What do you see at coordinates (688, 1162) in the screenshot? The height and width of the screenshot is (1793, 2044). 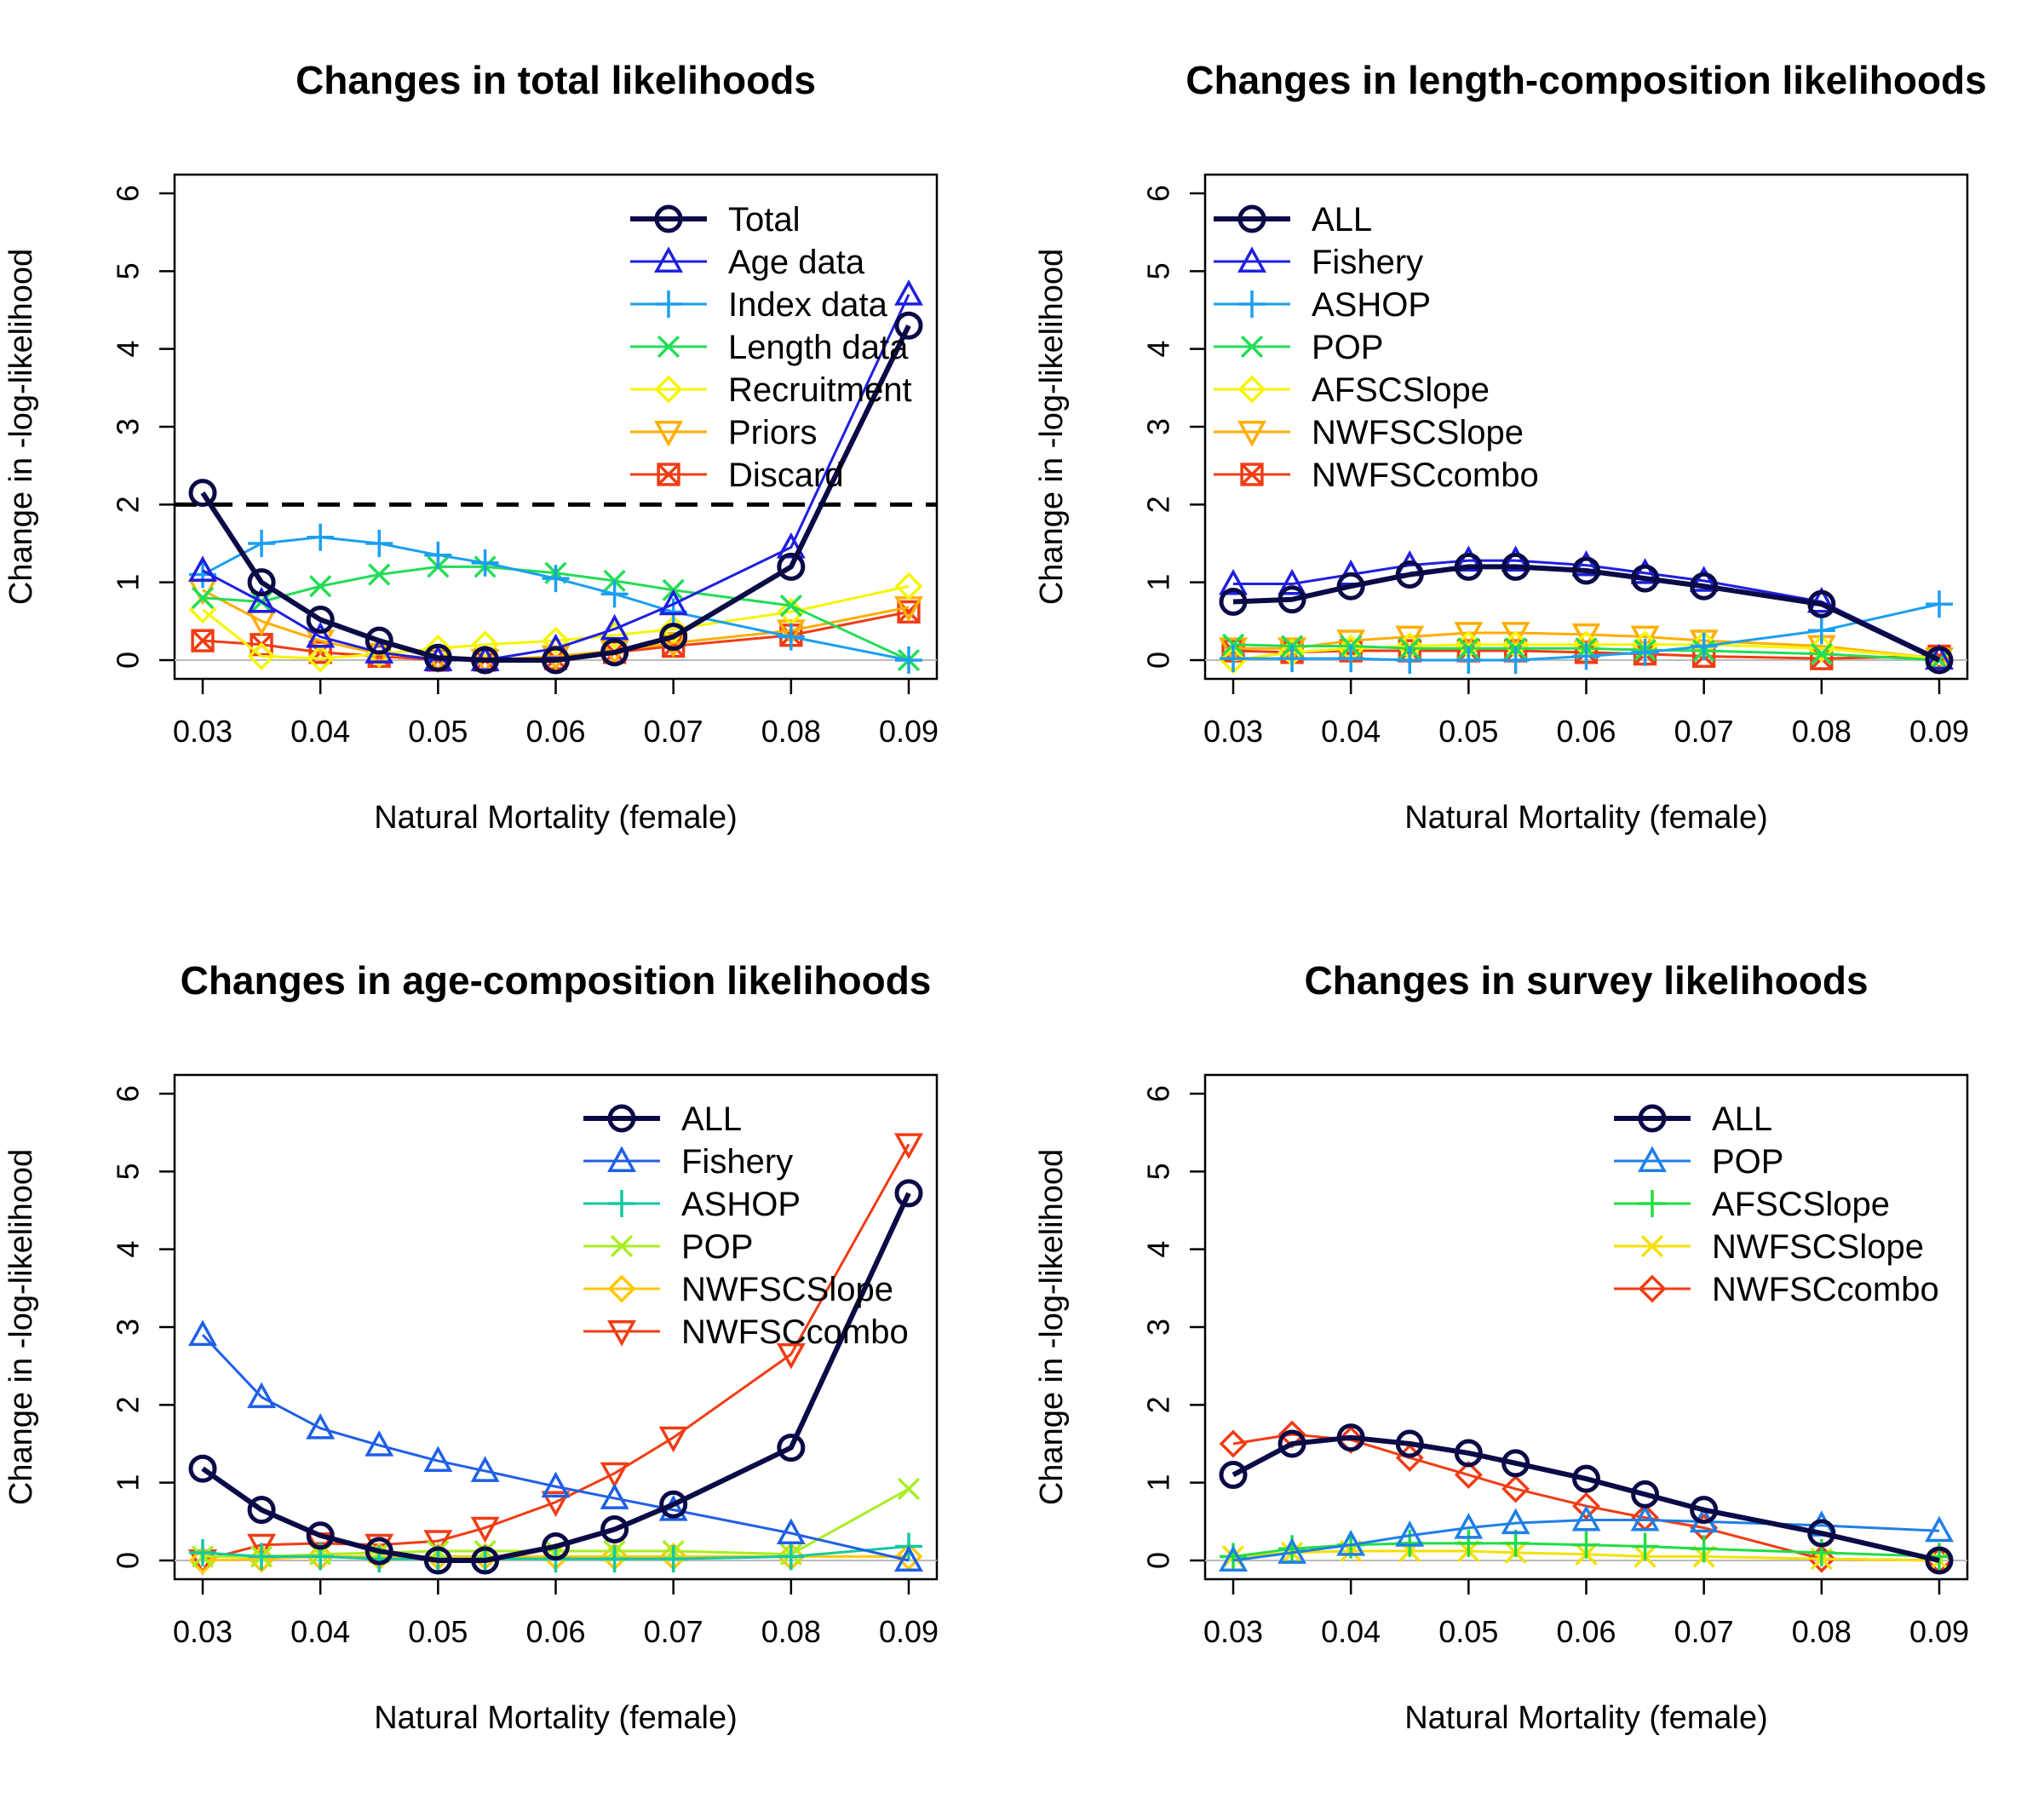 I see `legend-entry: Fishery` at bounding box center [688, 1162].